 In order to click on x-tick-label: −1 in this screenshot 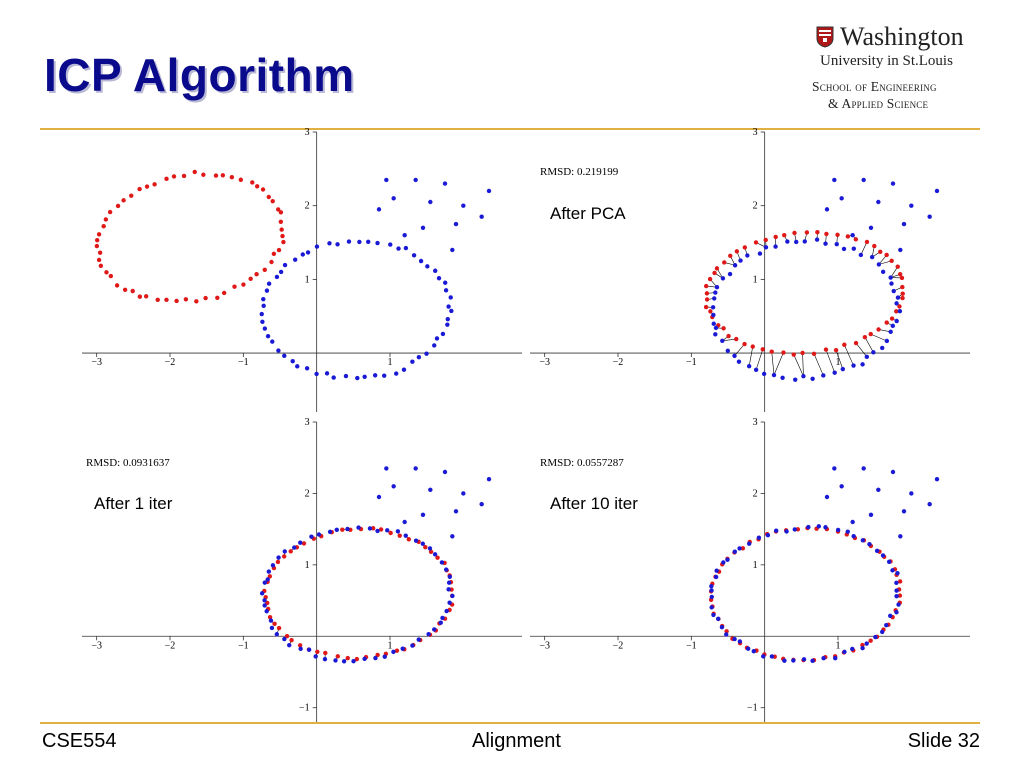, I will do `click(691, 645)`.